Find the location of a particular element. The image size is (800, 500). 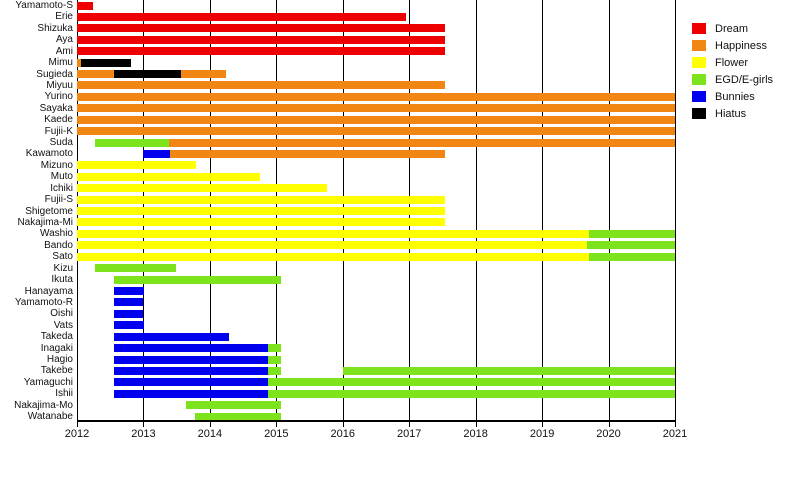

row-label-ishii: Ishii is located at coordinates (64, 394).